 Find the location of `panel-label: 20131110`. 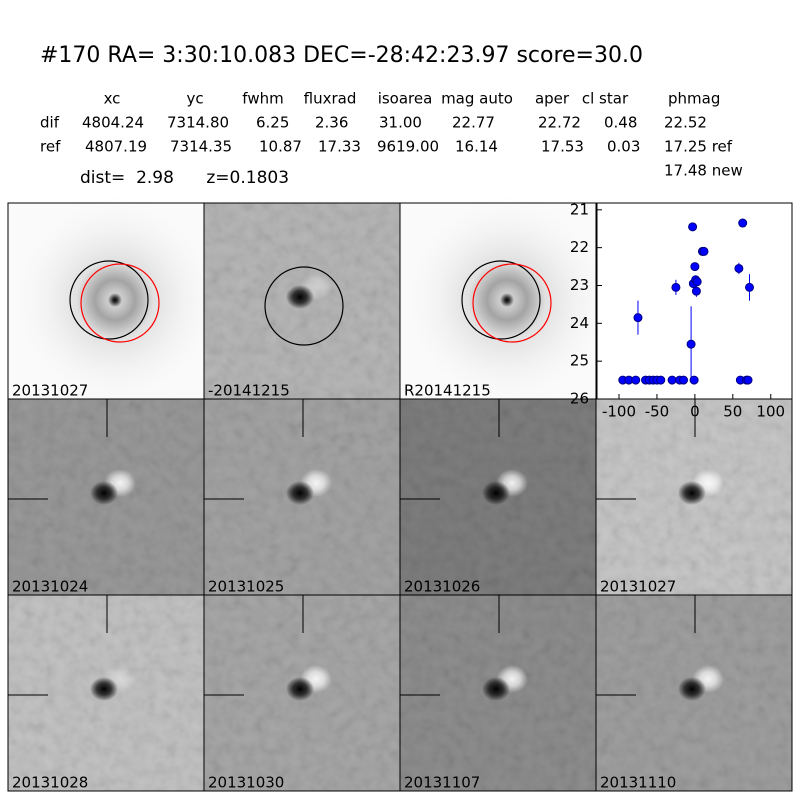

panel-label: 20131110 is located at coordinates (638, 783).